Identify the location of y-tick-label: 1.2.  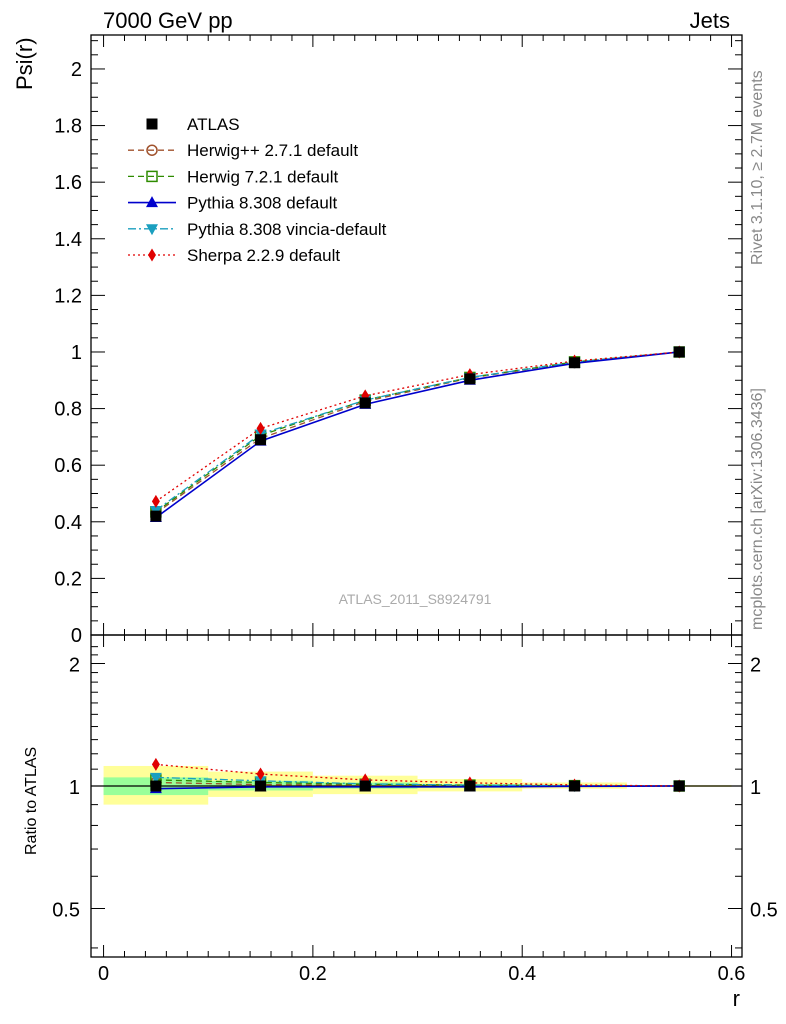
(68, 296).